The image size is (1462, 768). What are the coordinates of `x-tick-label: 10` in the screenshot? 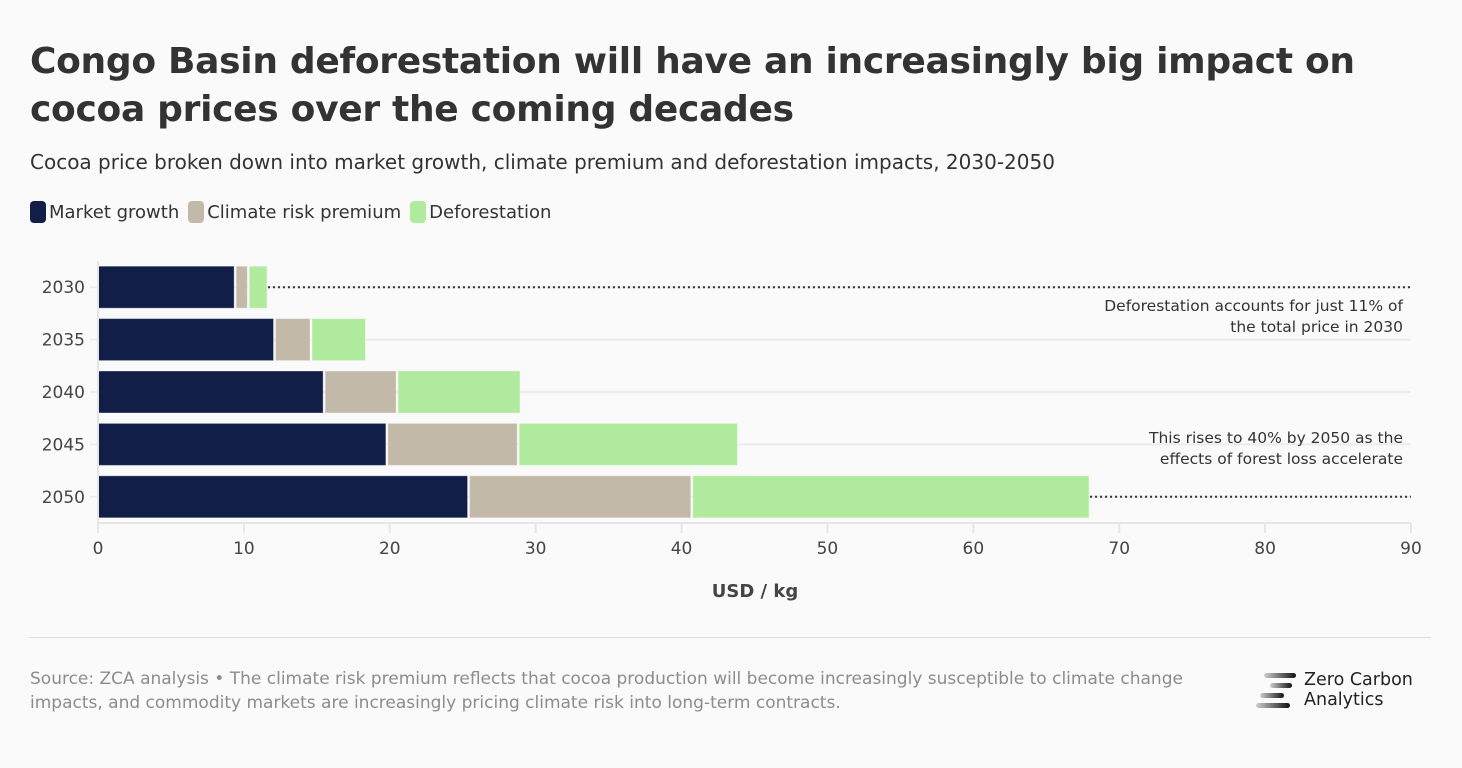 It's located at (244, 549).